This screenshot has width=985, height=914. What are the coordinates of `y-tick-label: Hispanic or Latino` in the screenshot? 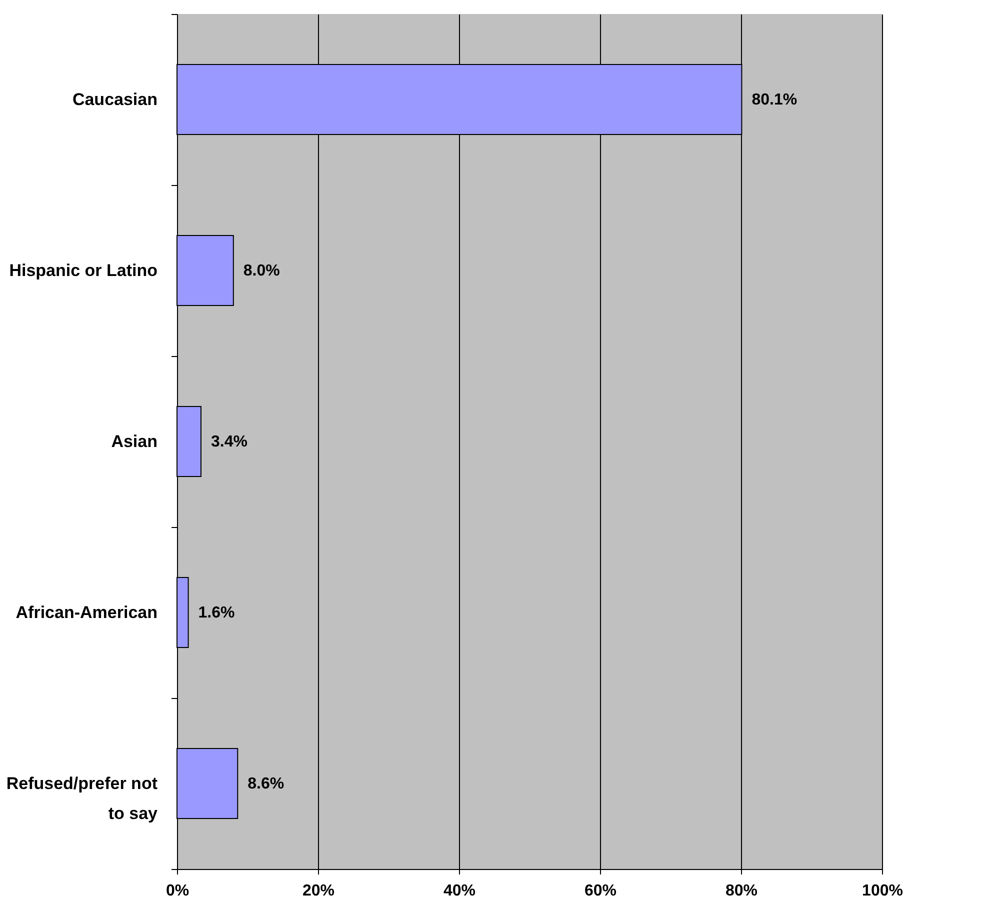 It's located at (83, 270).